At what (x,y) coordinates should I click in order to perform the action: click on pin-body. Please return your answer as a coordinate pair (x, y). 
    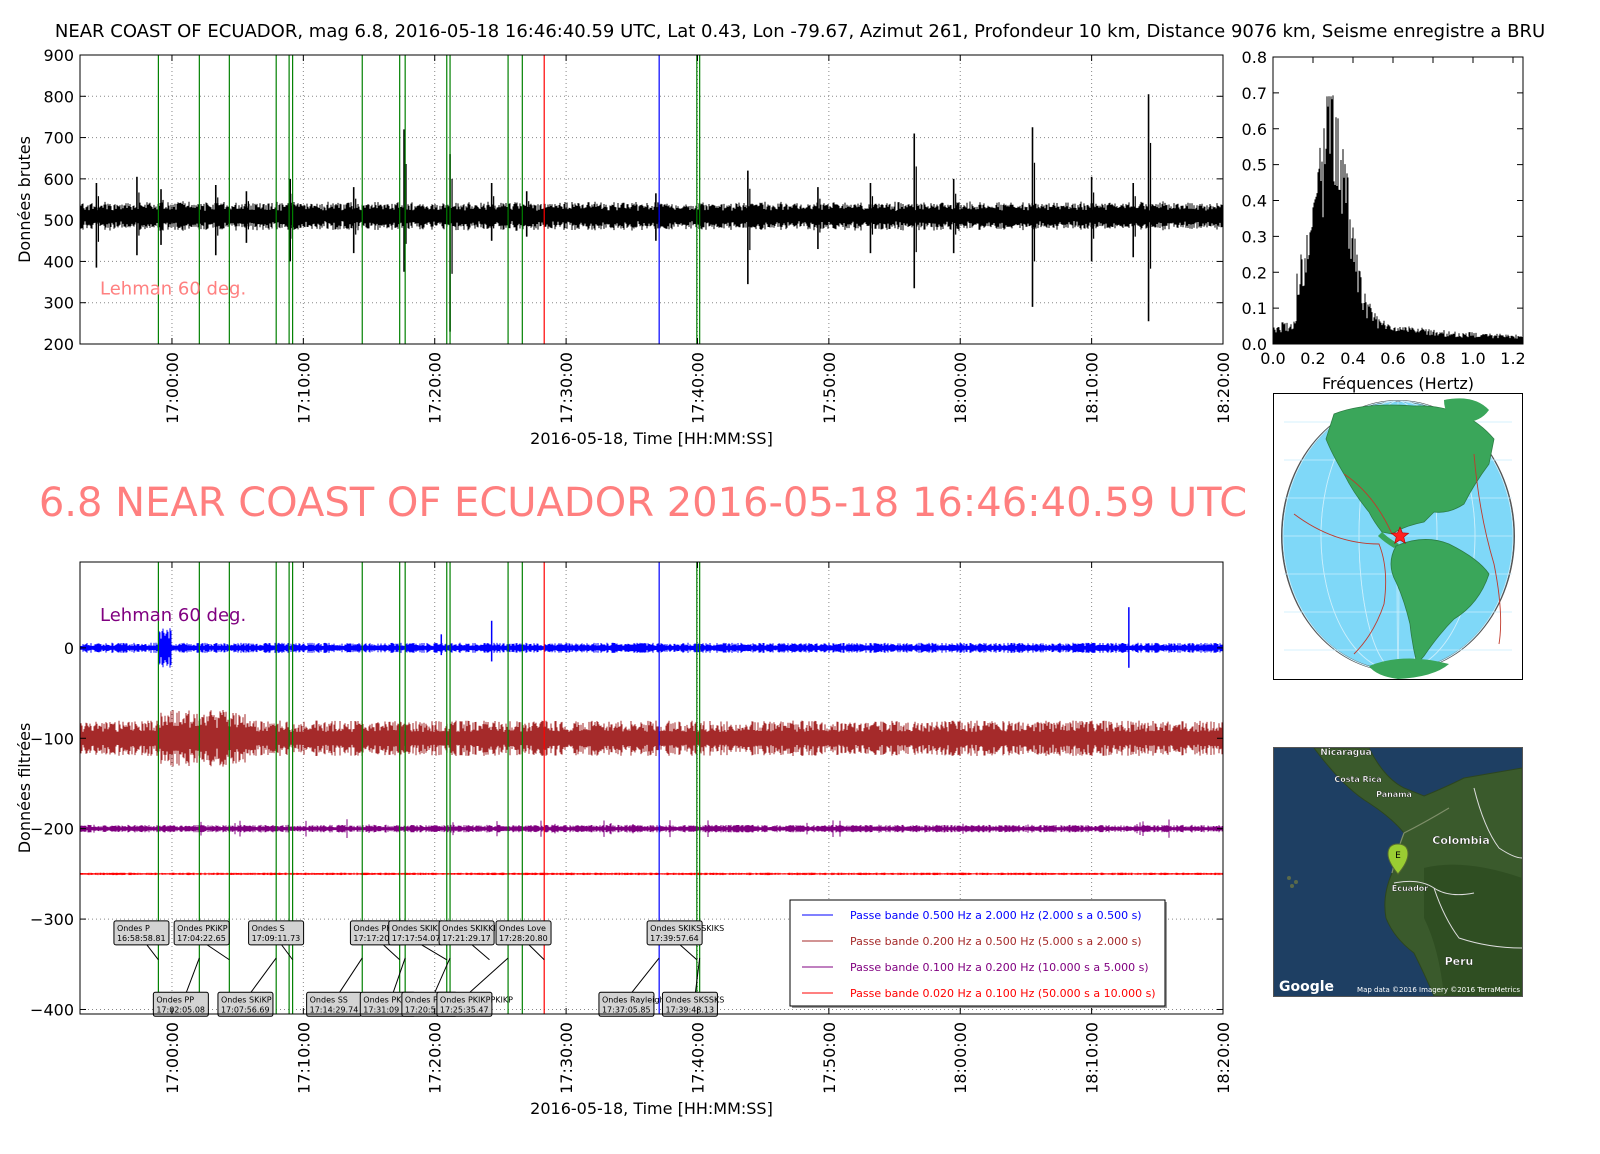
    Looking at the image, I should click on (1398, 859).